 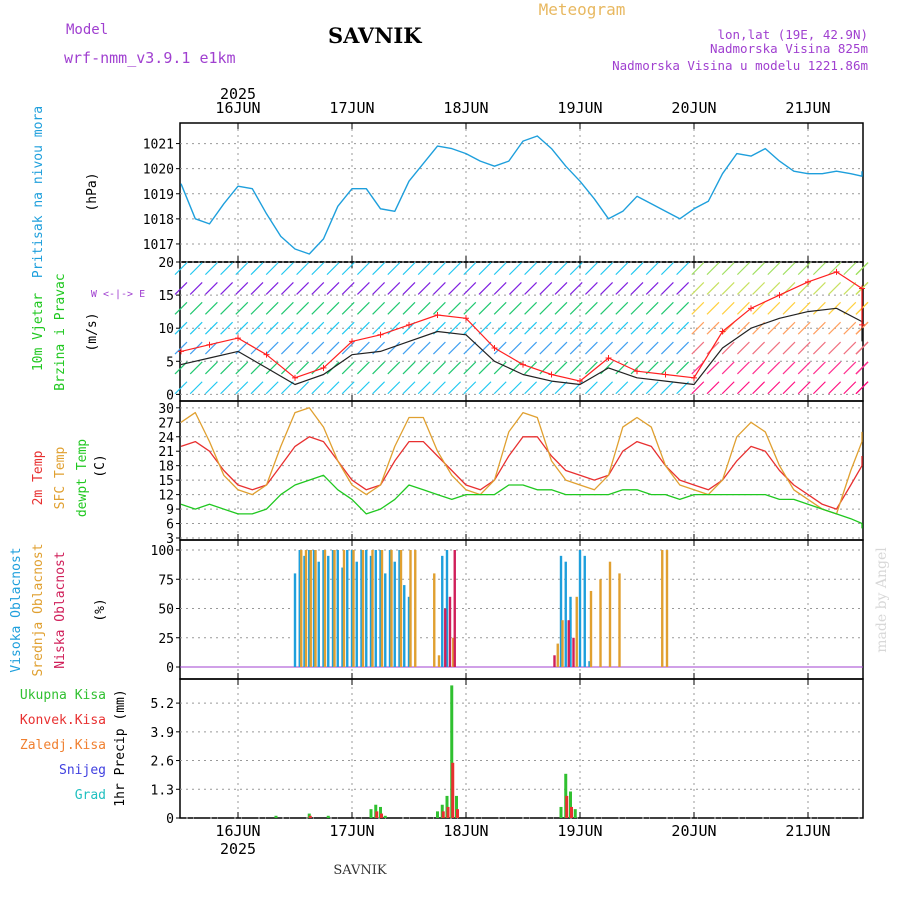 I want to click on day-label-bottom: 16JUN, so click(x=237, y=831).